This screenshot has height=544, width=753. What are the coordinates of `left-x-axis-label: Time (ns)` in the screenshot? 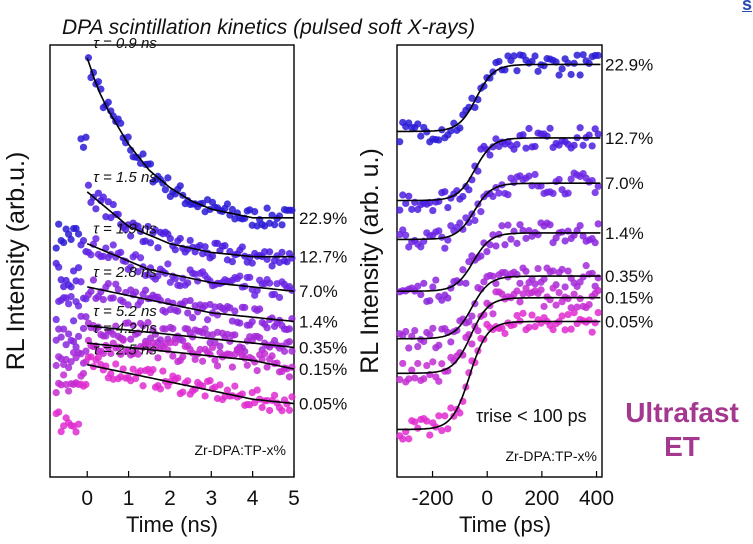 It's located at (172, 524).